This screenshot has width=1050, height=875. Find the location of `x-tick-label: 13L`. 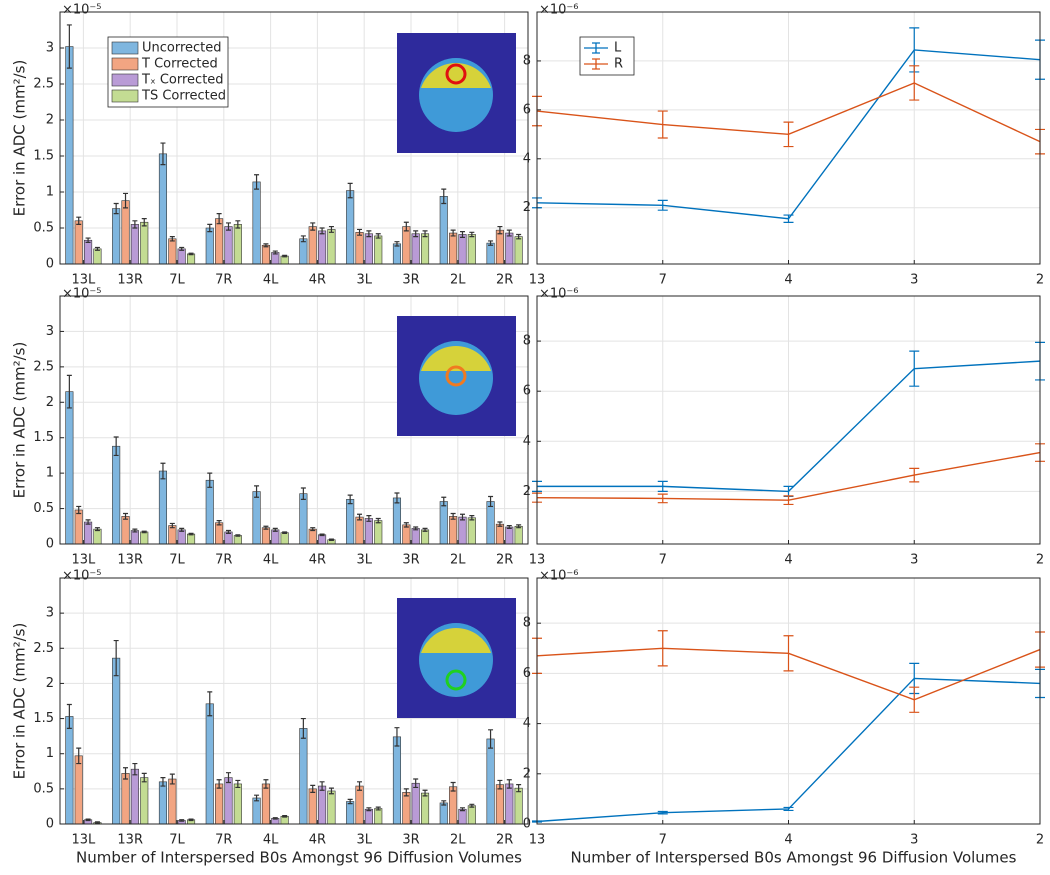

x-tick-label: 13L is located at coordinates (84, 280).